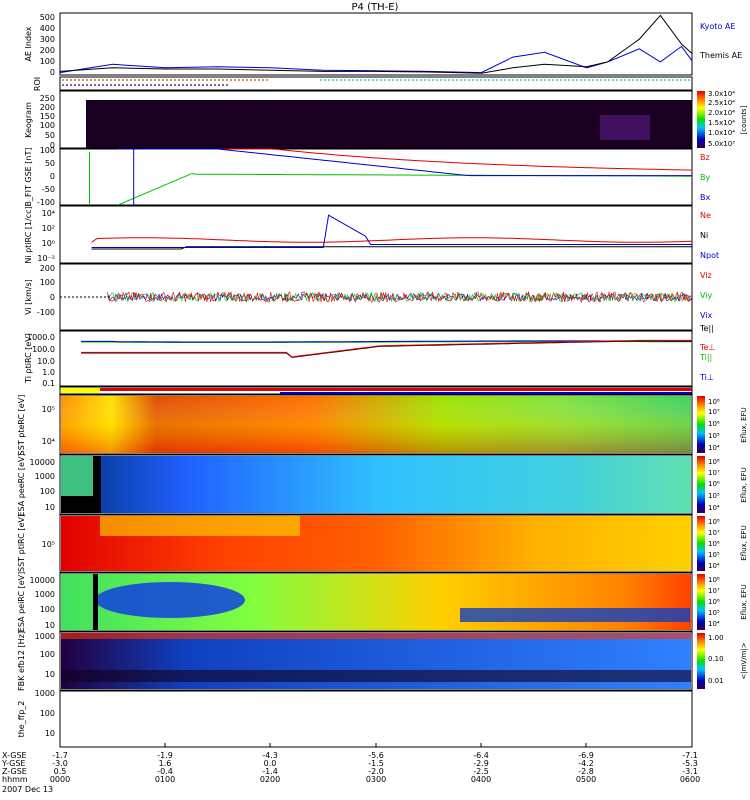 The image size is (750, 800). Describe the element at coordinates (46, 202) in the screenshot. I see `bfit-tick: -100` at that location.